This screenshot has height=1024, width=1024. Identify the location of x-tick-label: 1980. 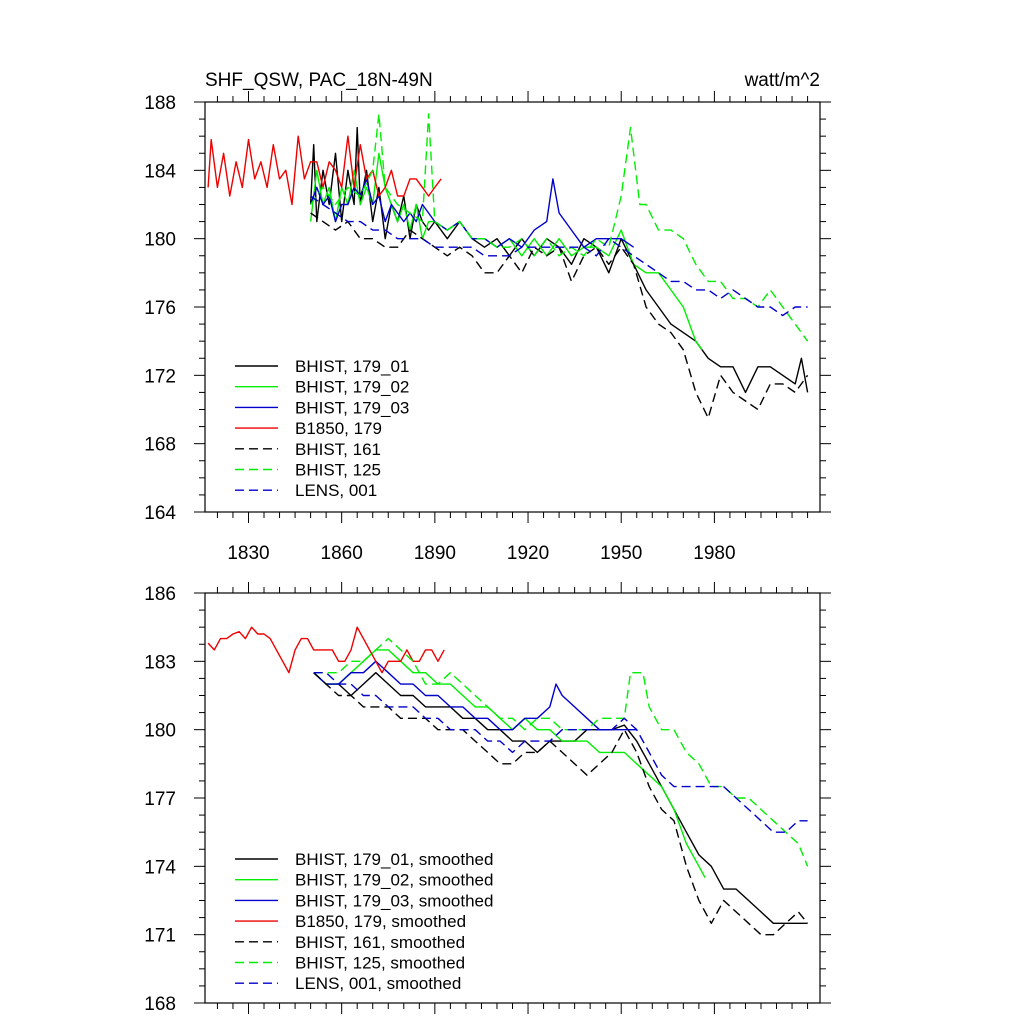
(714, 553).